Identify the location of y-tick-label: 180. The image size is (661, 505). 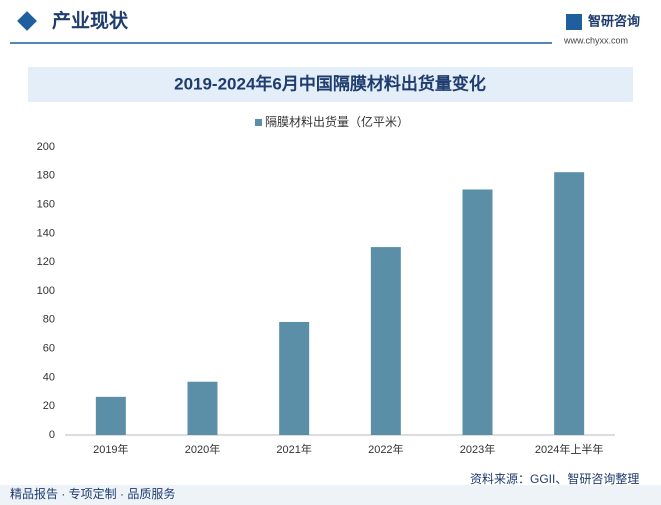
(46, 176).